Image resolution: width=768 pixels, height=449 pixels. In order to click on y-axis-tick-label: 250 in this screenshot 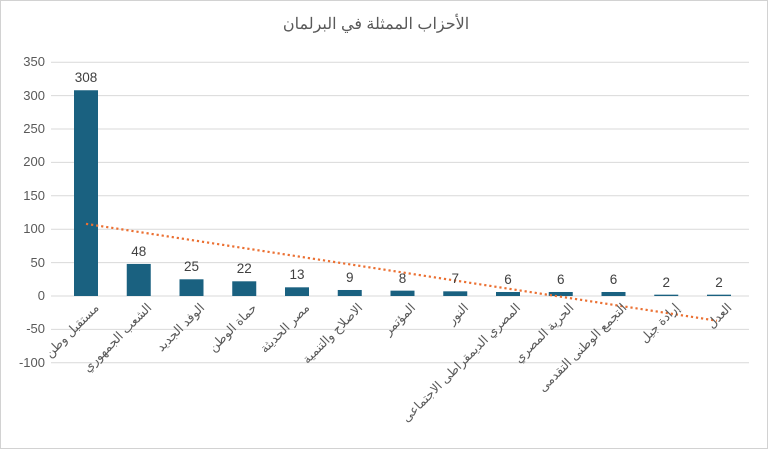, I will do `click(34, 128)`.